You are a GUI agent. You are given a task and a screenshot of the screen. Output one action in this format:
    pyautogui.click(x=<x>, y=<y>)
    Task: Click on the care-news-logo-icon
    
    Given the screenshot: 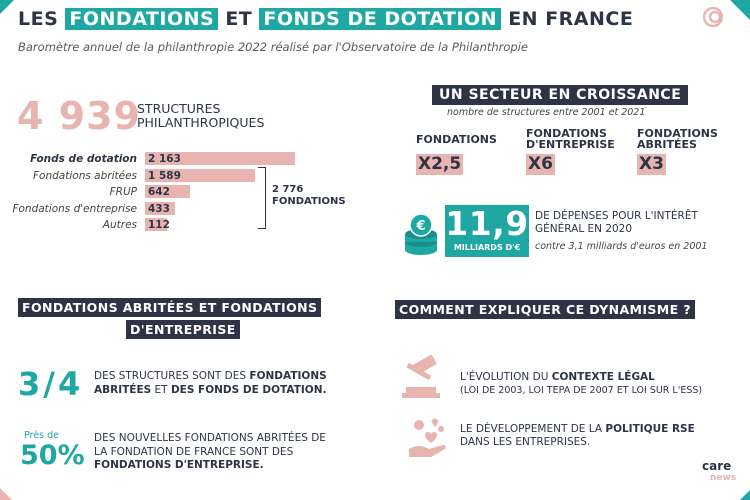 What is the action you would take?
    pyautogui.click(x=713, y=17)
    